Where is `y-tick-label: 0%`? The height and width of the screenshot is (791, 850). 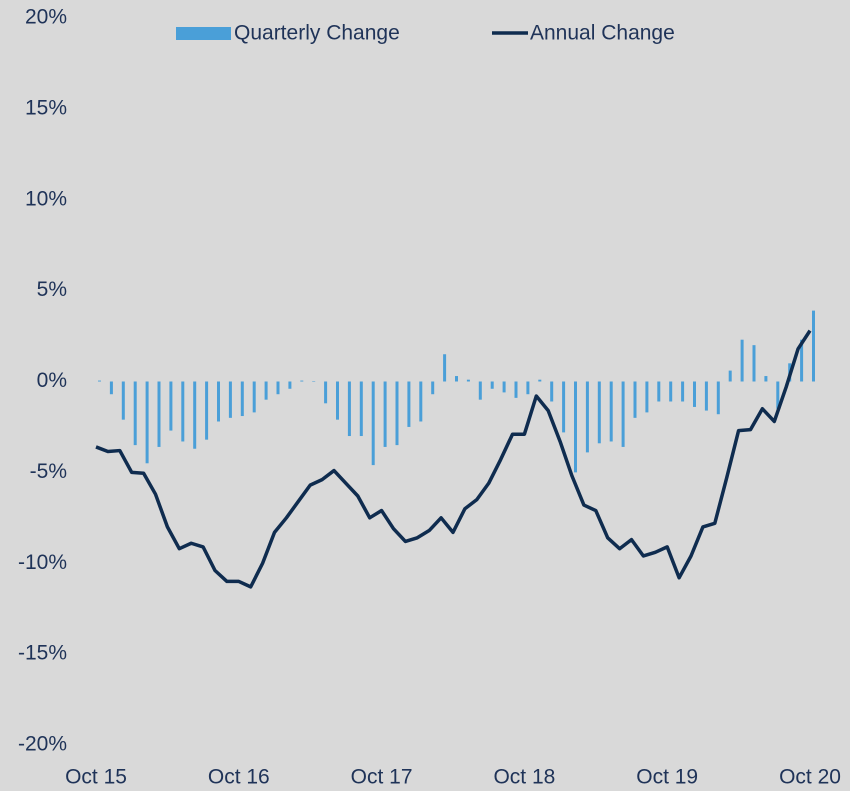 y-tick-label: 0% is located at coordinates (52, 380).